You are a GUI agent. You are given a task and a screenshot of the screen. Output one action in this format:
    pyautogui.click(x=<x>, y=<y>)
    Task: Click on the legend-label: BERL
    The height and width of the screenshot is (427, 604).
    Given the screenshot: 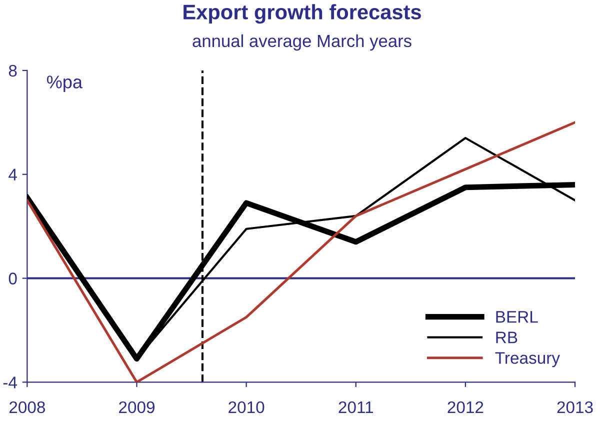 What is the action you would take?
    pyautogui.click(x=517, y=317)
    